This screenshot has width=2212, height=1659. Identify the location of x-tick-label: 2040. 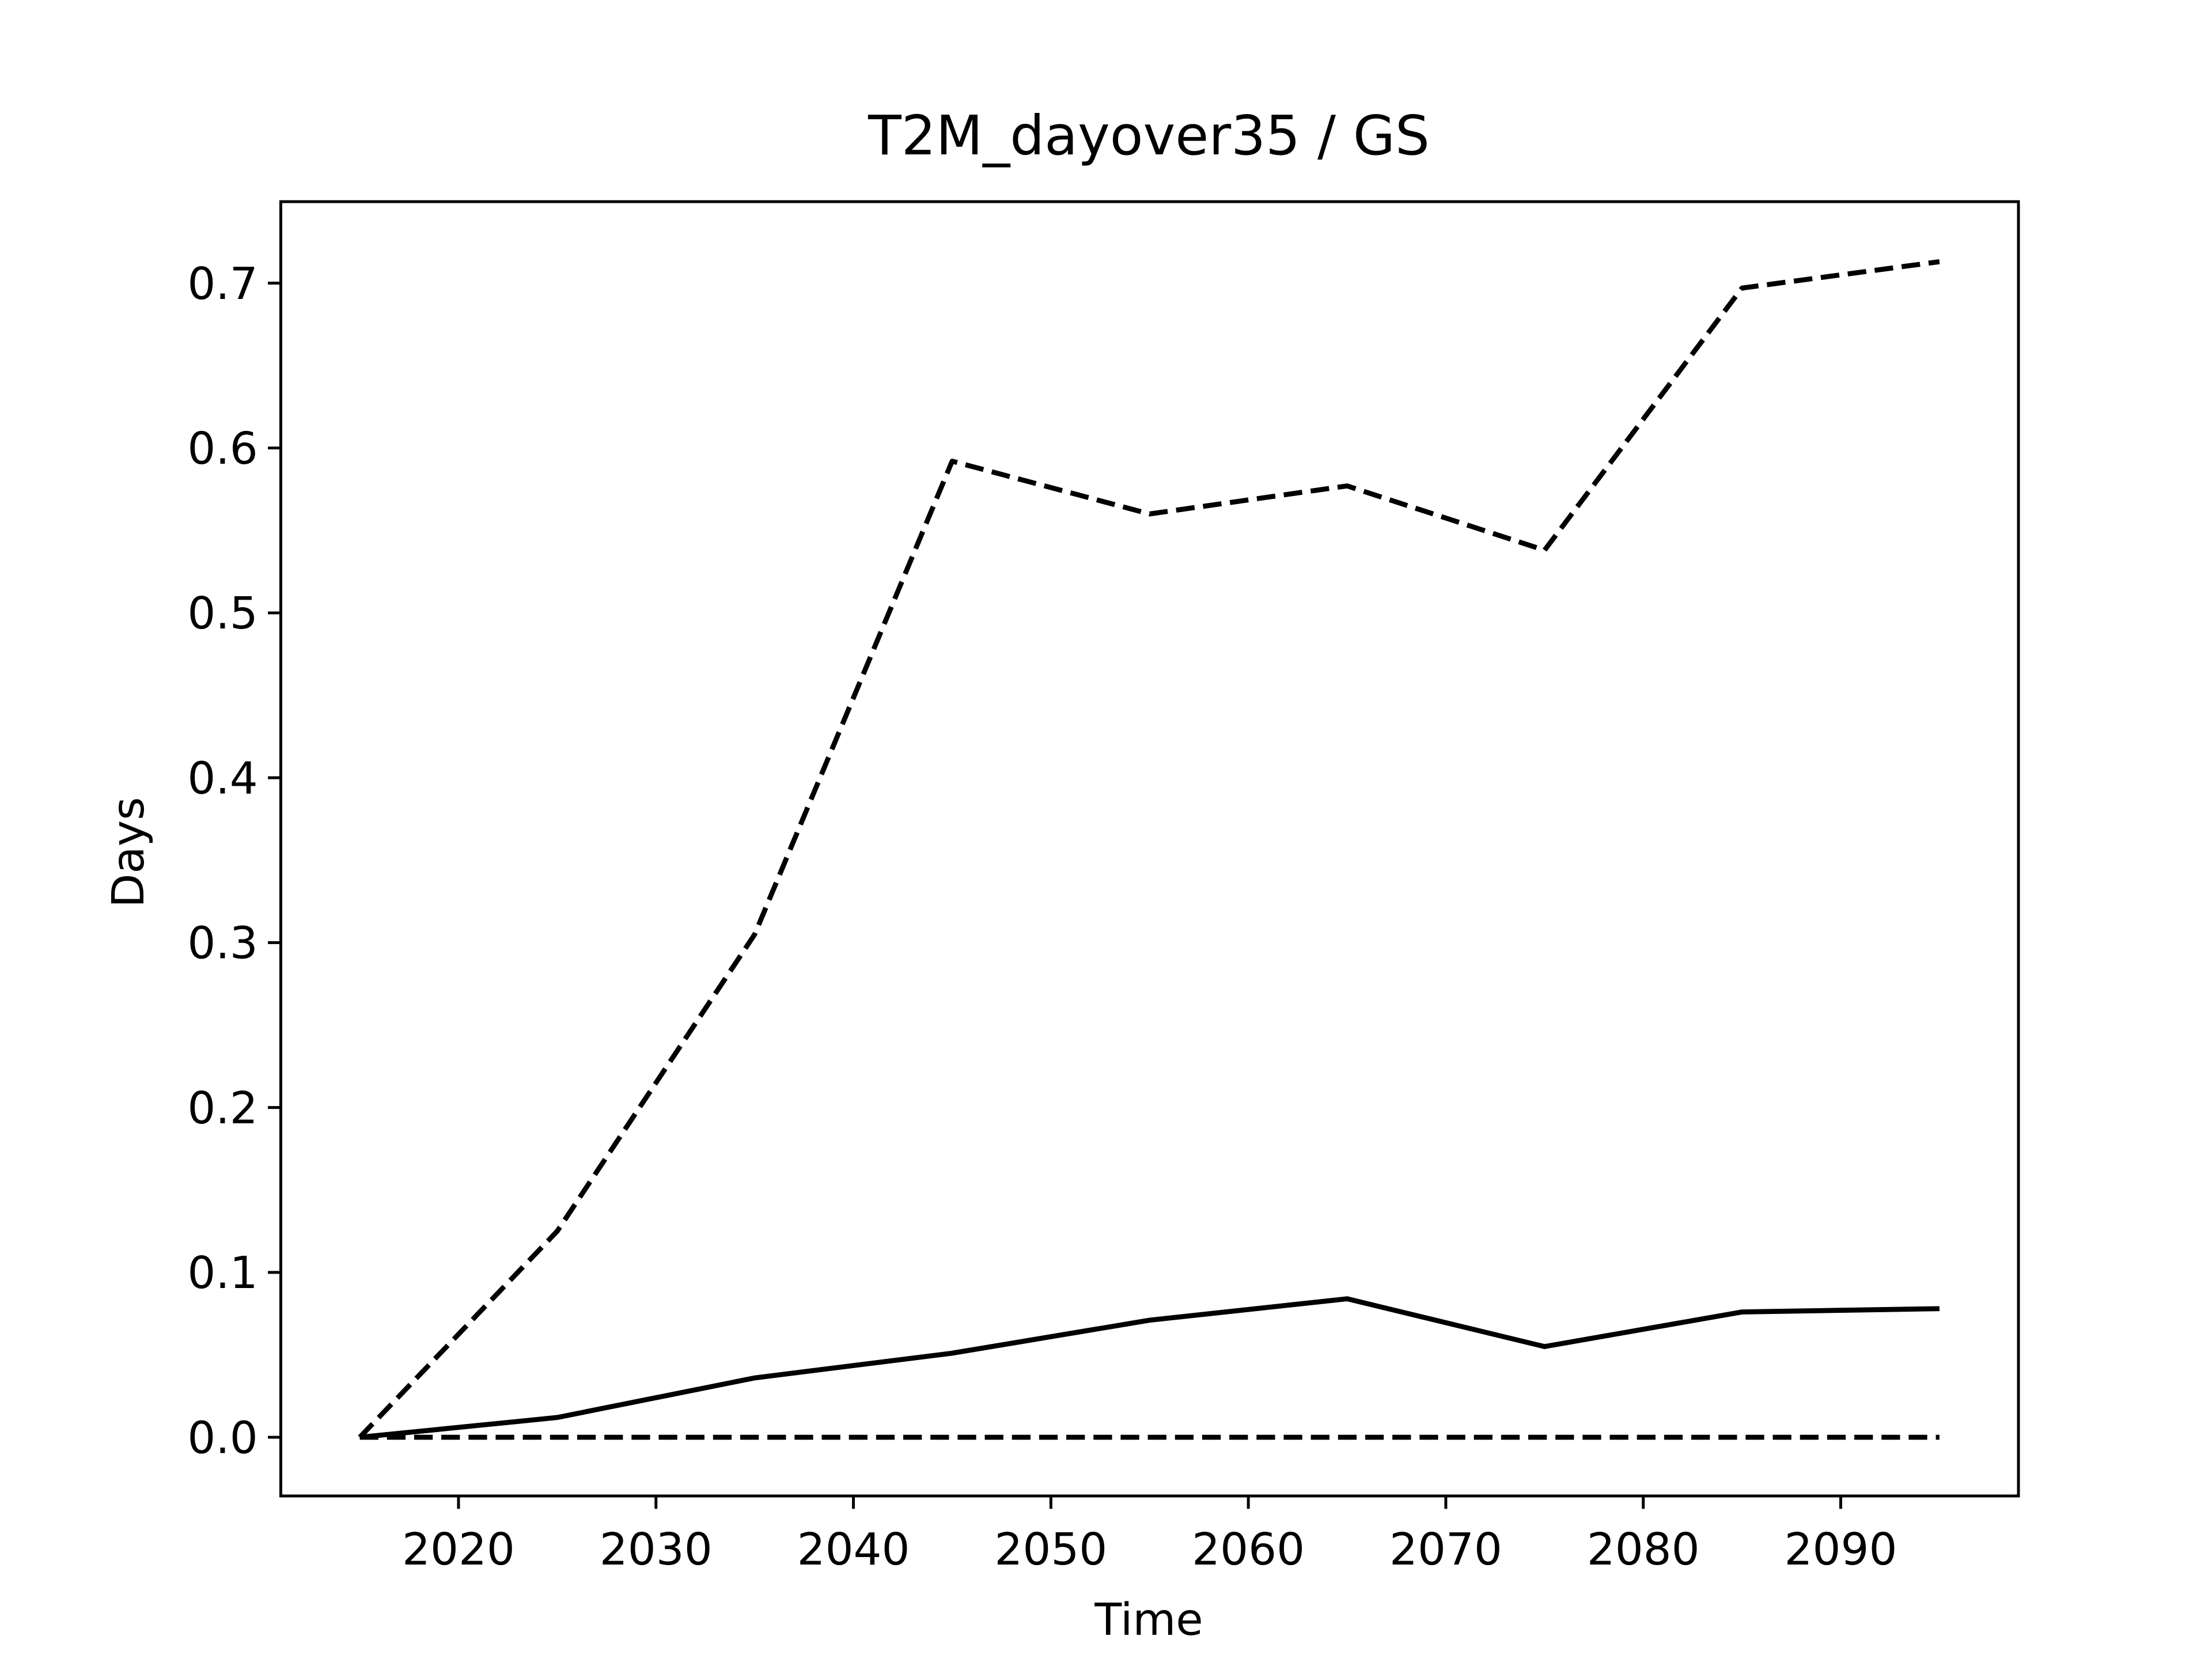
(853, 1549).